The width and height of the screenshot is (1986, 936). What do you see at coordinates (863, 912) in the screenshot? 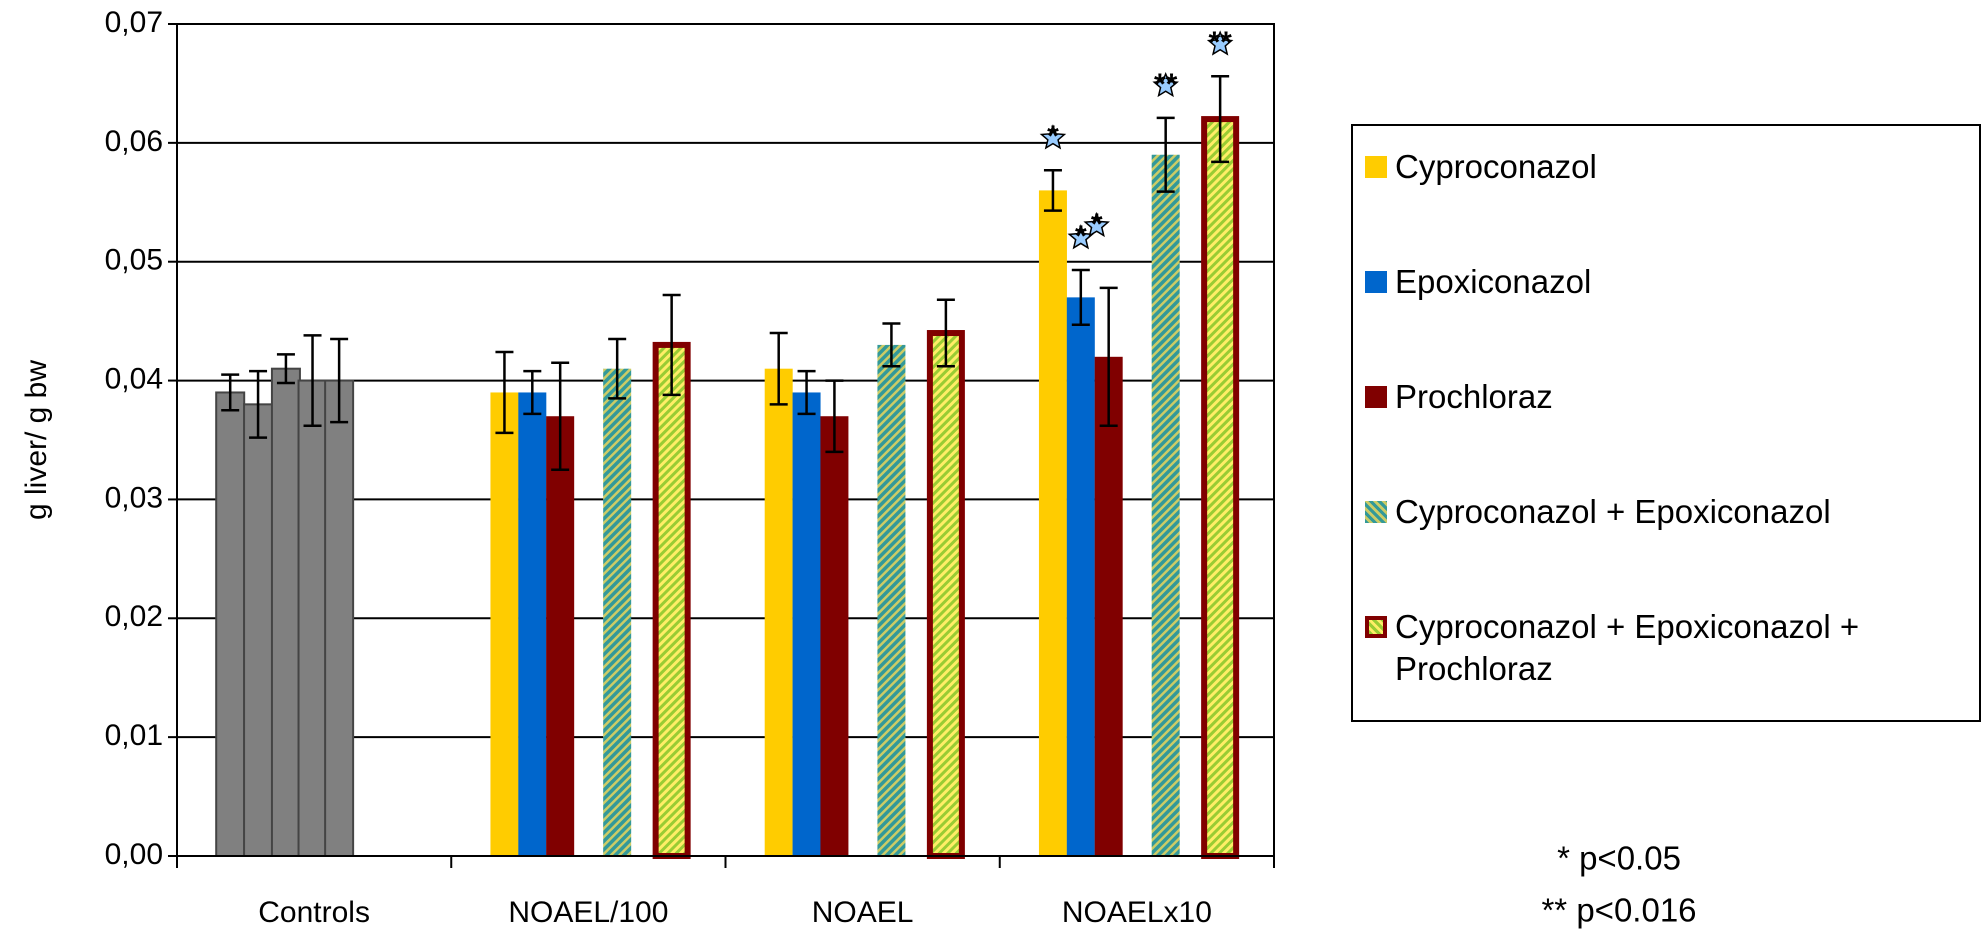
I see `x-tick-label: NOAEL` at bounding box center [863, 912].